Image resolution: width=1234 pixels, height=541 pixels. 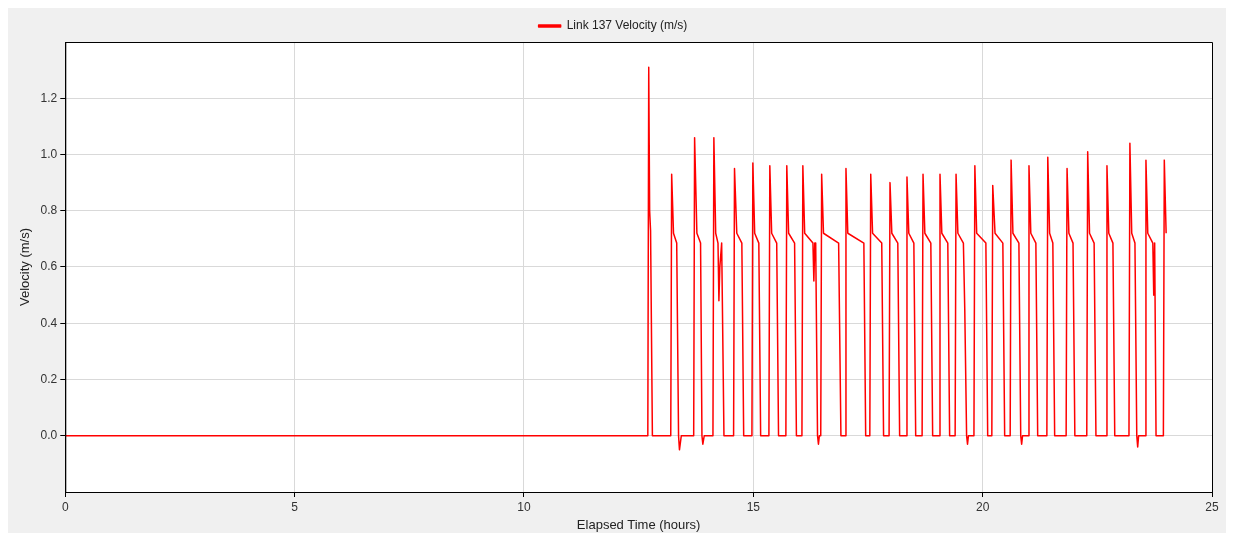 I want to click on y-tick-label: 1.2, so click(x=49, y=97).